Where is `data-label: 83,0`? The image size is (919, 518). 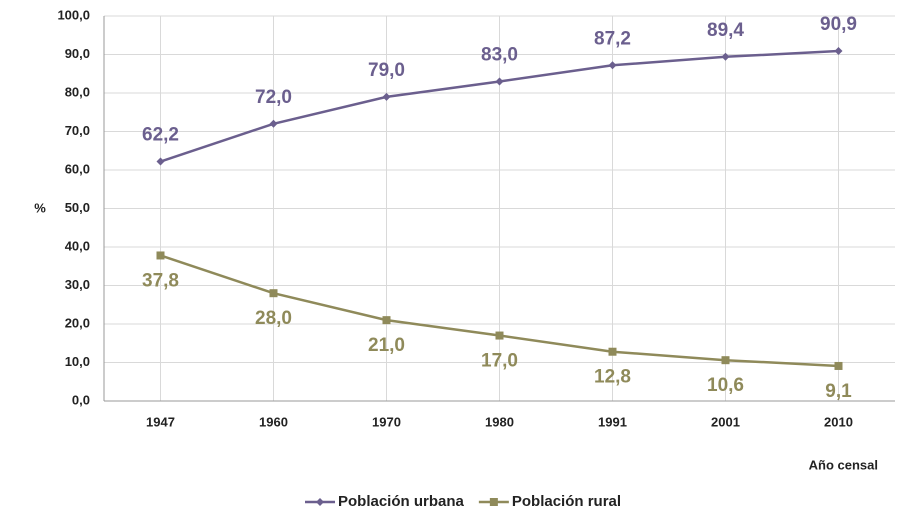
data-label: 83,0 is located at coordinates (499, 54).